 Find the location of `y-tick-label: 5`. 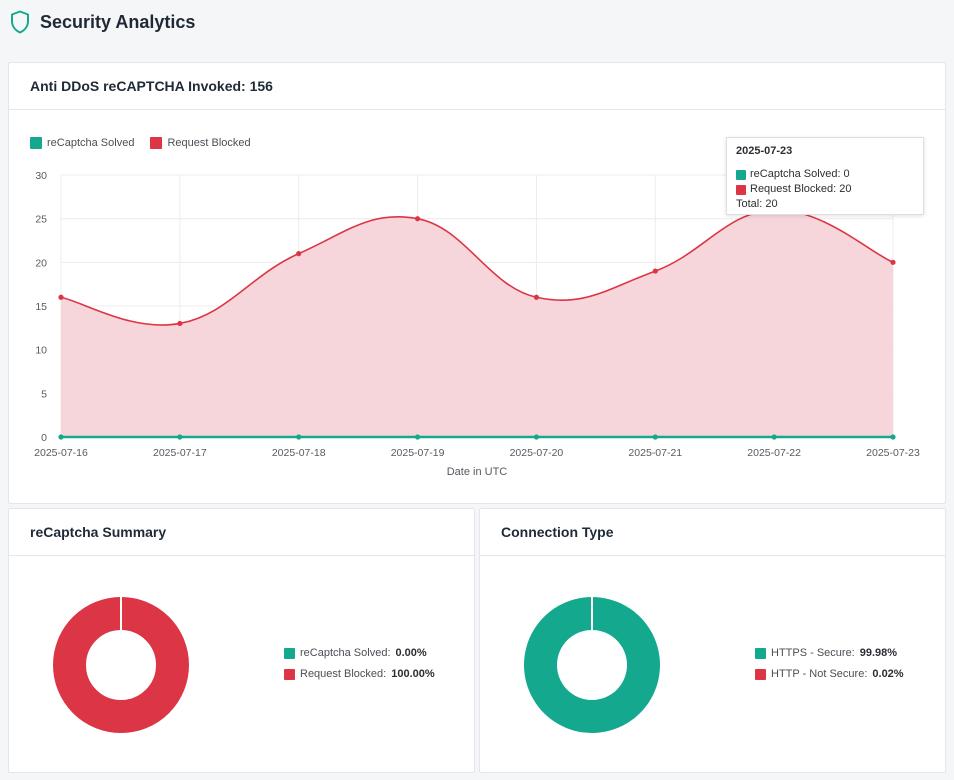

y-tick-label: 5 is located at coordinates (44, 394).